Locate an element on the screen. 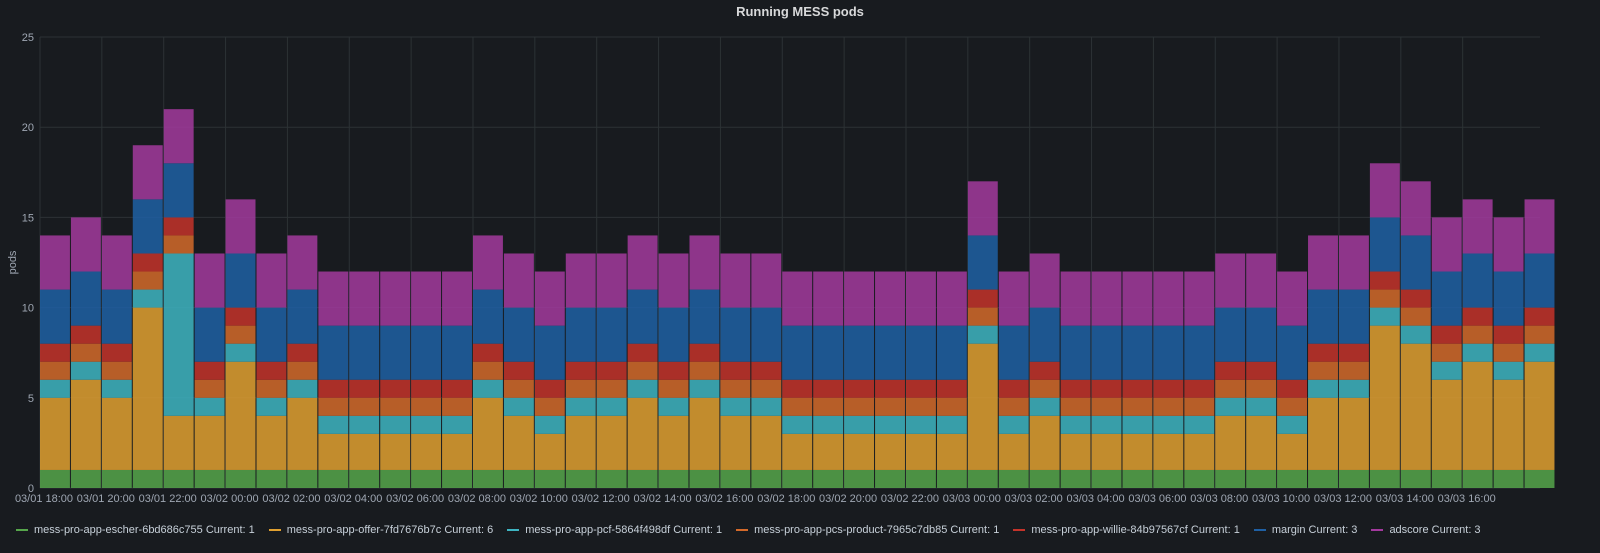 The width and height of the screenshot is (1600, 553). legend-item: mess-pro-app-offer-7fd7676b7c Current: 6 is located at coordinates (380, 530).